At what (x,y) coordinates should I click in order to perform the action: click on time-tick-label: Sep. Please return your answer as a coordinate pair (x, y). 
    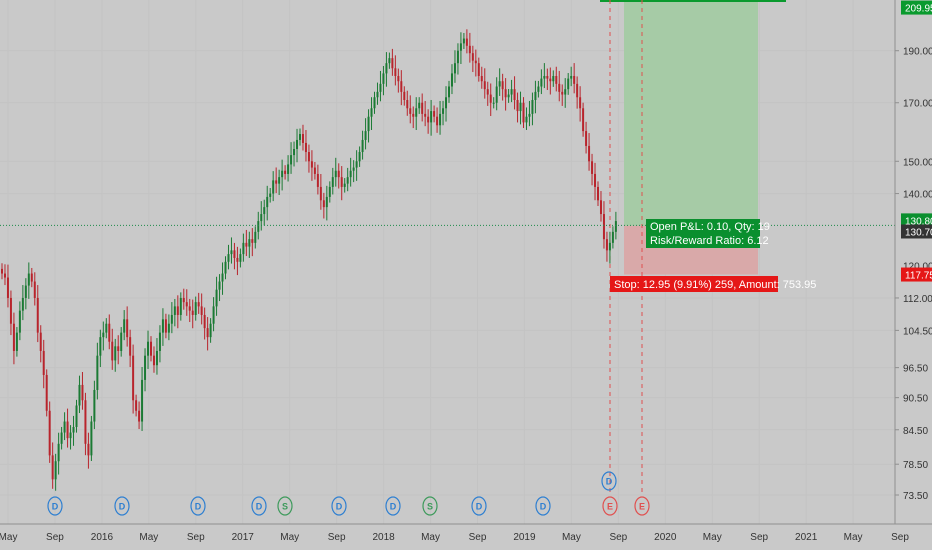
    Looking at the image, I should click on (478, 537).